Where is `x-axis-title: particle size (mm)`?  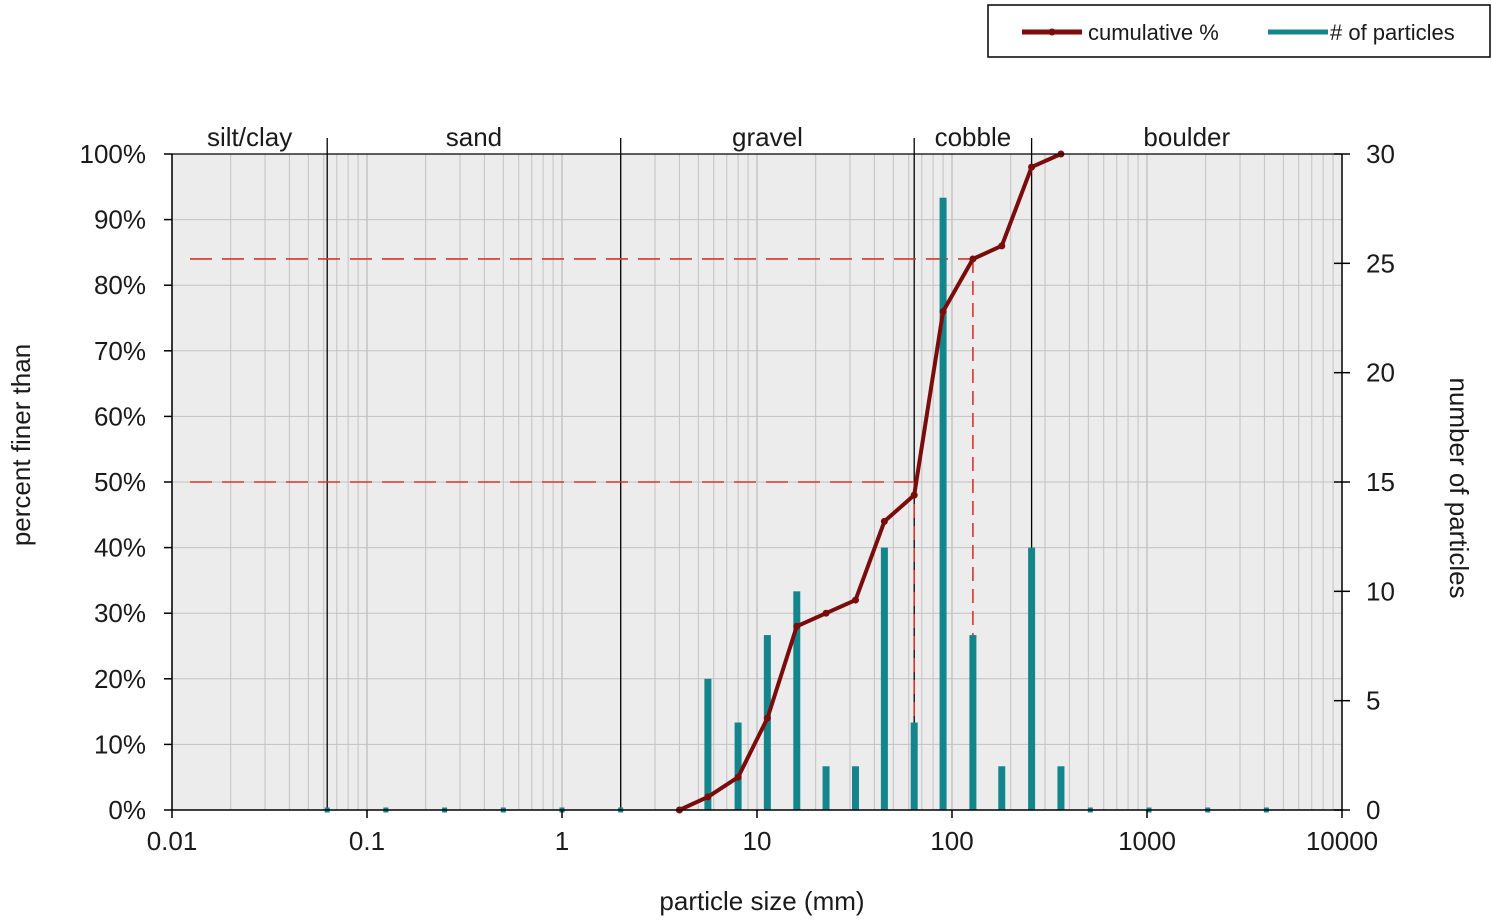
x-axis-title: particle size (mm) is located at coordinates (761, 901).